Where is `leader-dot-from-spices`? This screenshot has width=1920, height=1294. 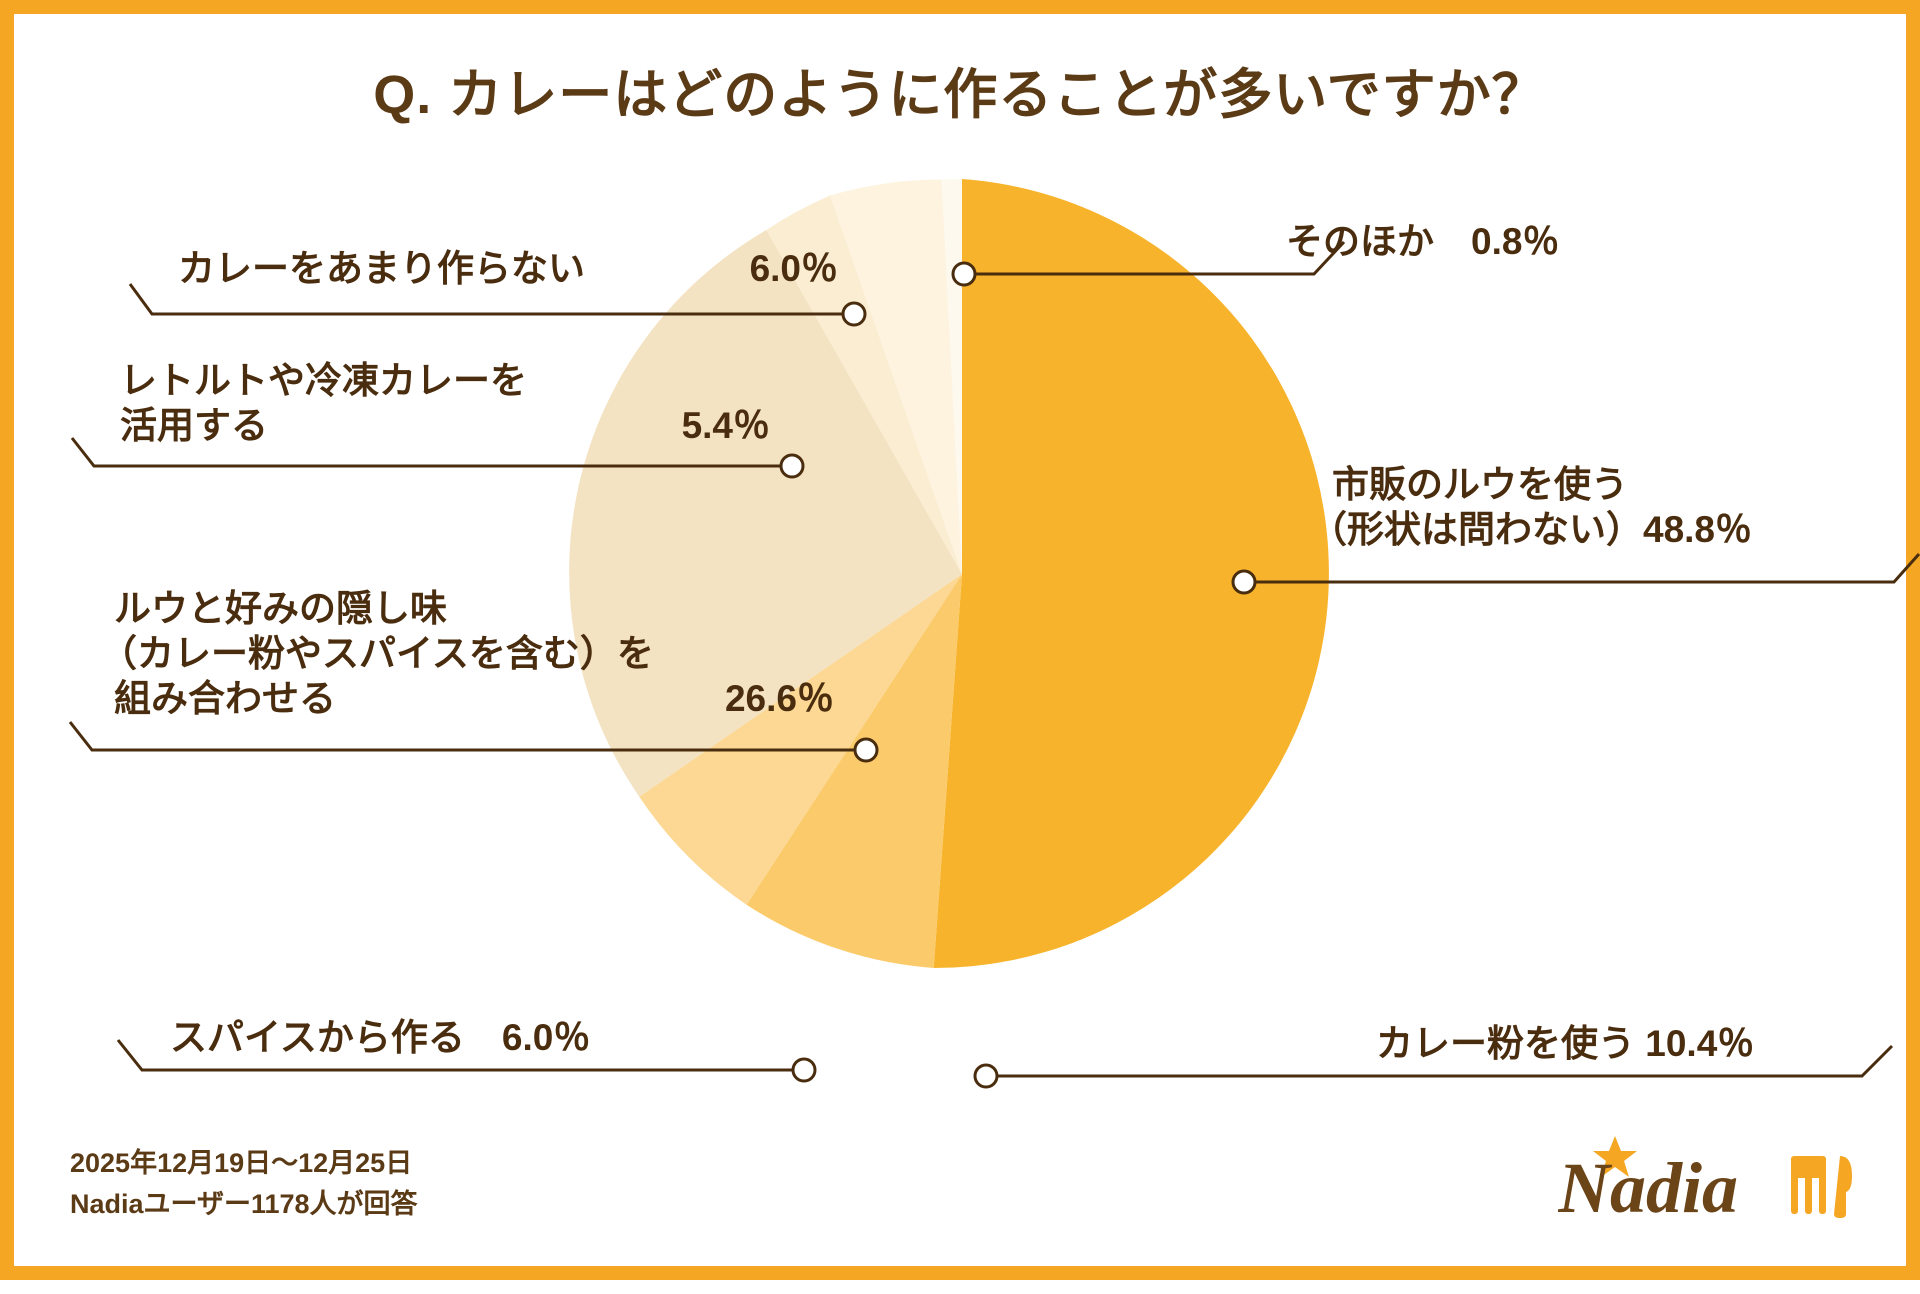 leader-dot-from-spices is located at coordinates (804, 1070).